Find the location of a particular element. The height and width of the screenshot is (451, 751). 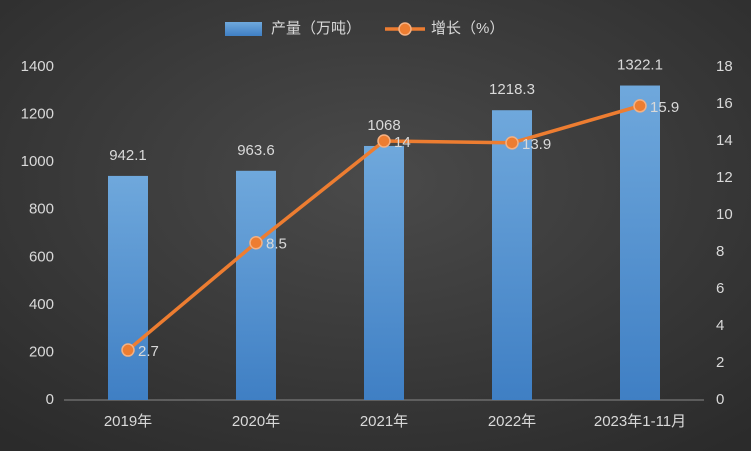

bar-value-label: 942.1 is located at coordinates (128, 155).